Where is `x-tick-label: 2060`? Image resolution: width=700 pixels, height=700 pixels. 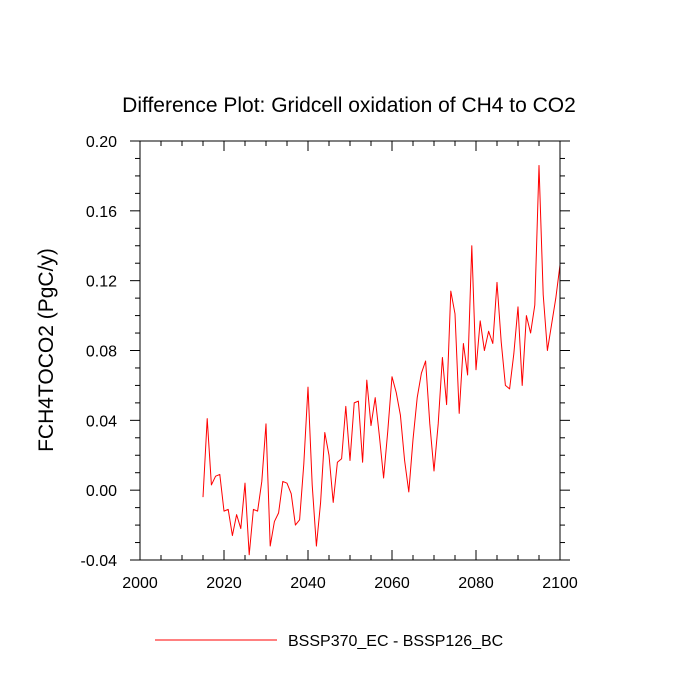 x-tick-label: 2060 is located at coordinates (392, 583).